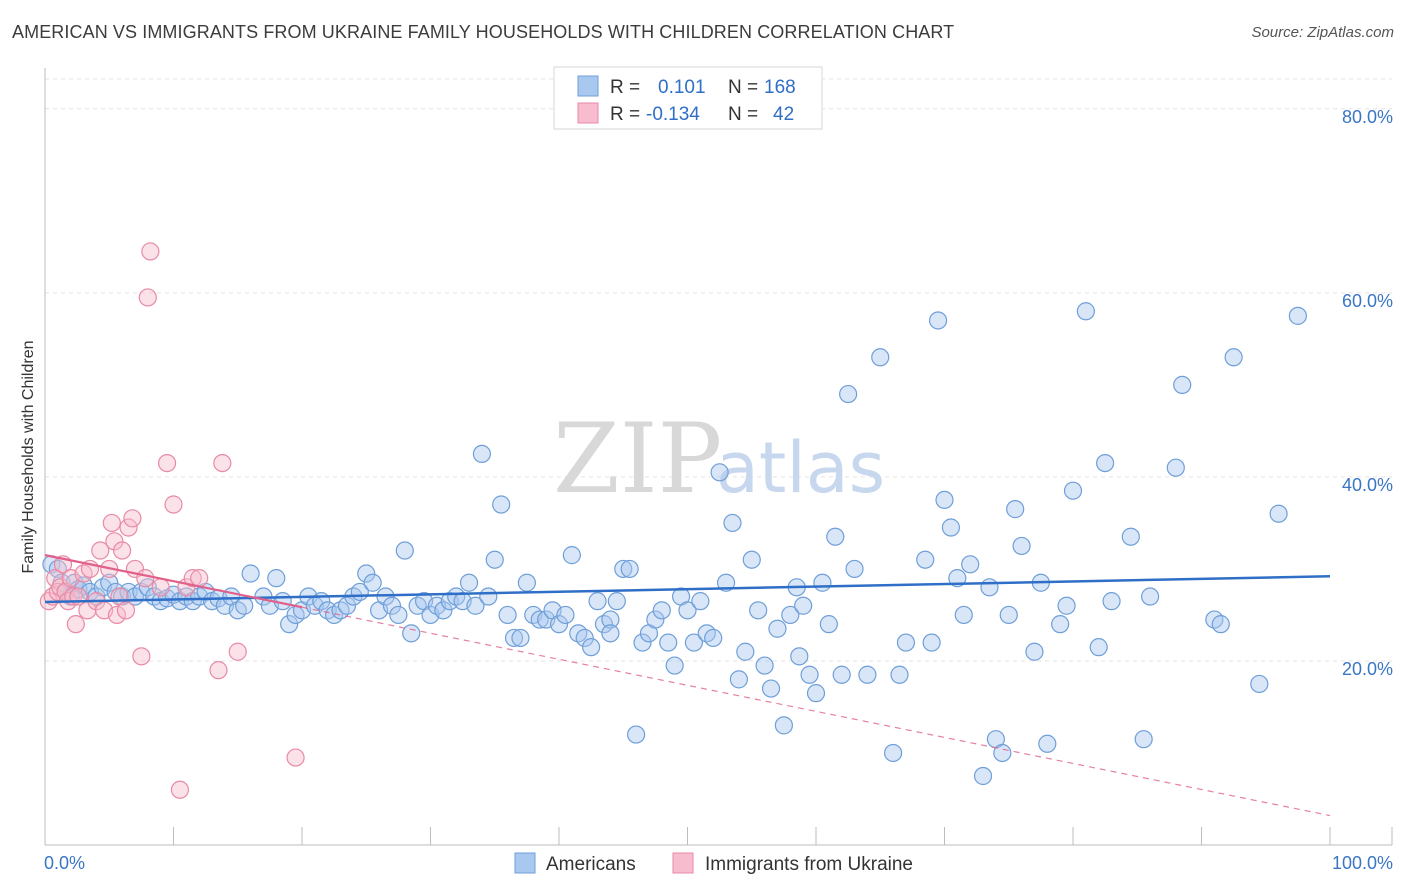  What do you see at coordinates (591, 864) in the screenshot?
I see `bottom-legend-americans: Americans` at bounding box center [591, 864].